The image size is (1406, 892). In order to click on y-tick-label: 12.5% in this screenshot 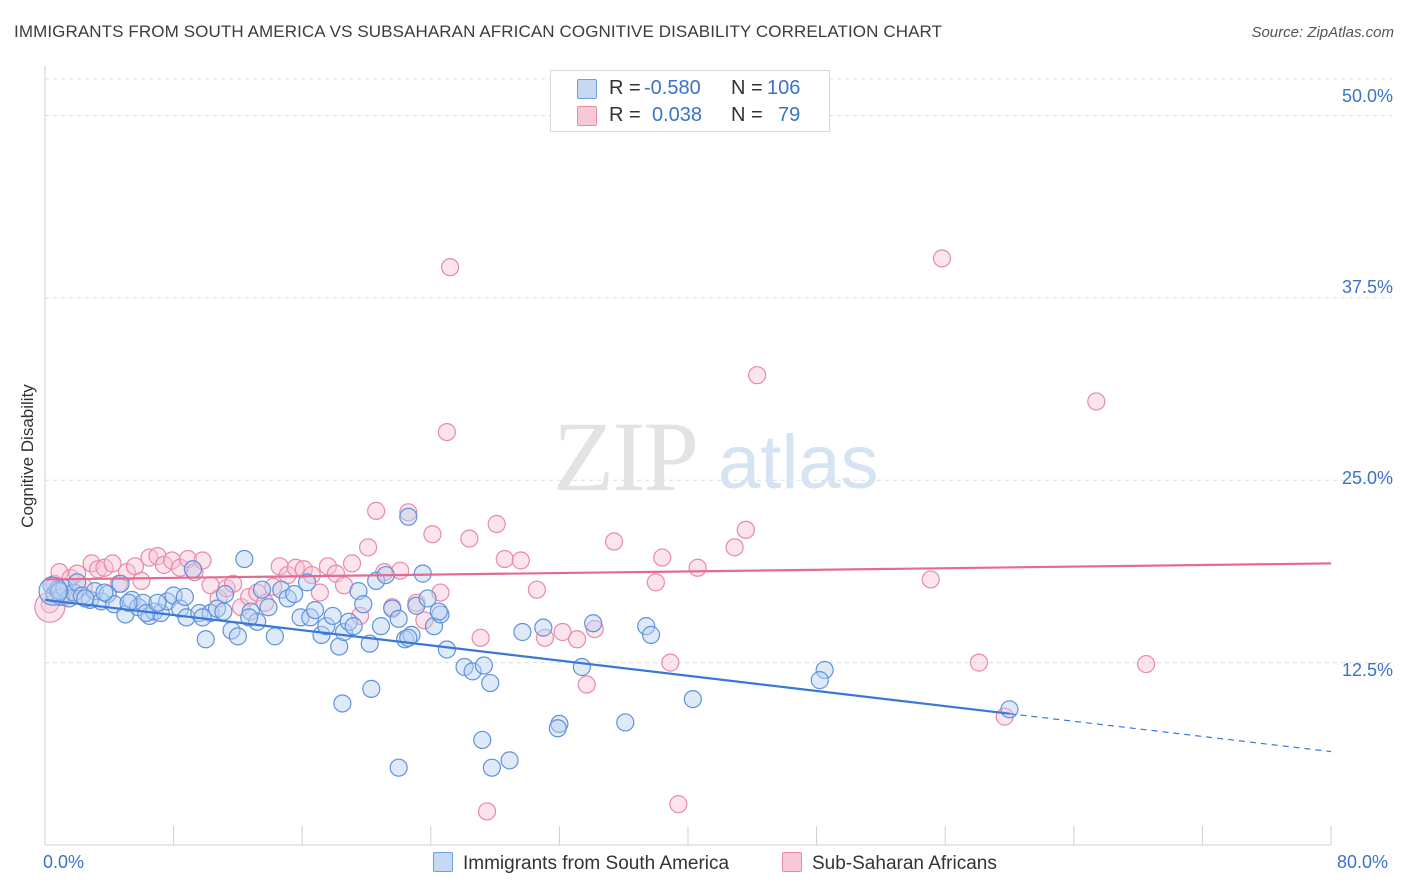, I will do `click(1367, 670)`.